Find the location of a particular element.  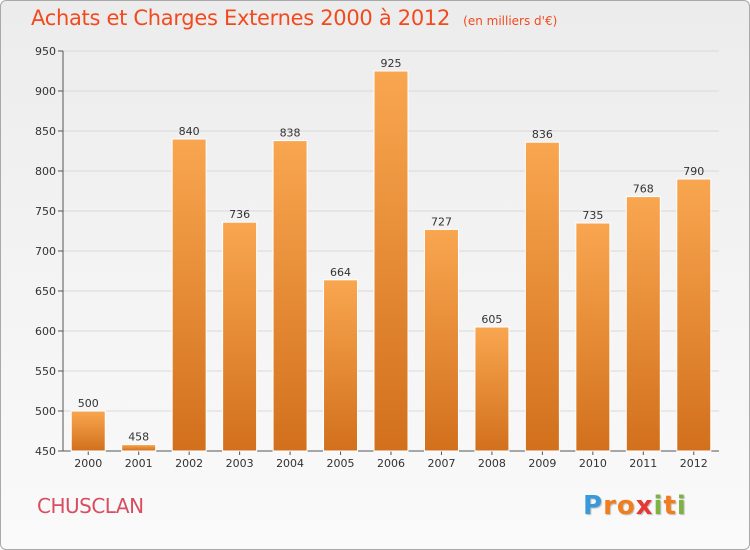

y-tick-label: 450 is located at coordinates (45, 451).